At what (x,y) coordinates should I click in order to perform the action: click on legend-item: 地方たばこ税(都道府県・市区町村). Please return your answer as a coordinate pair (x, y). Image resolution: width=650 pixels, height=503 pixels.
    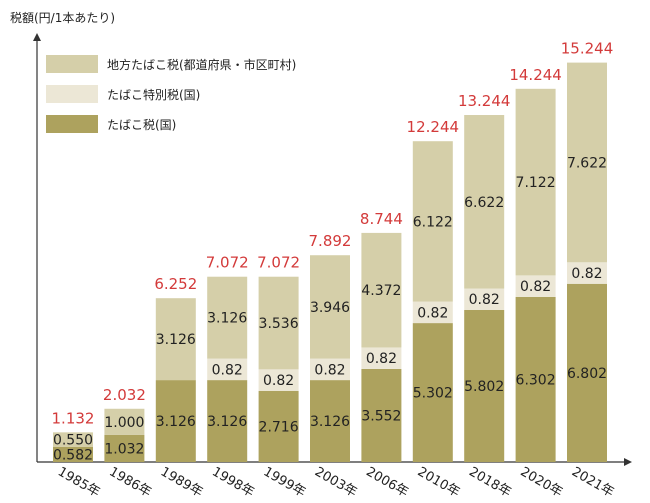
    Looking at the image, I should click on (171, 64).